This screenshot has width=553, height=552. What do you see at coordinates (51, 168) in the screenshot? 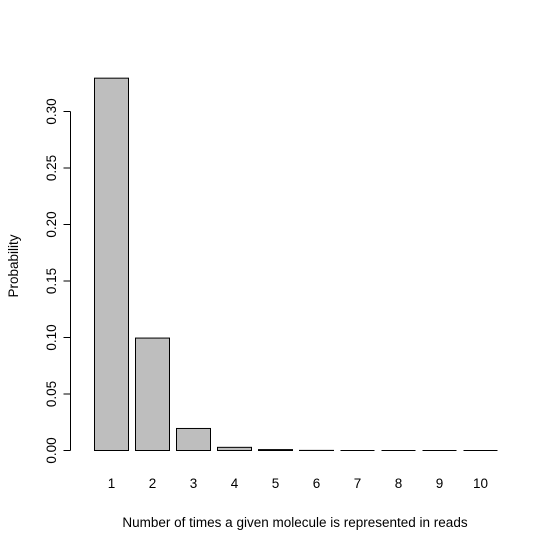
I see `y-tick-label-0.25: 0.25` at bounding box center [51, 168].